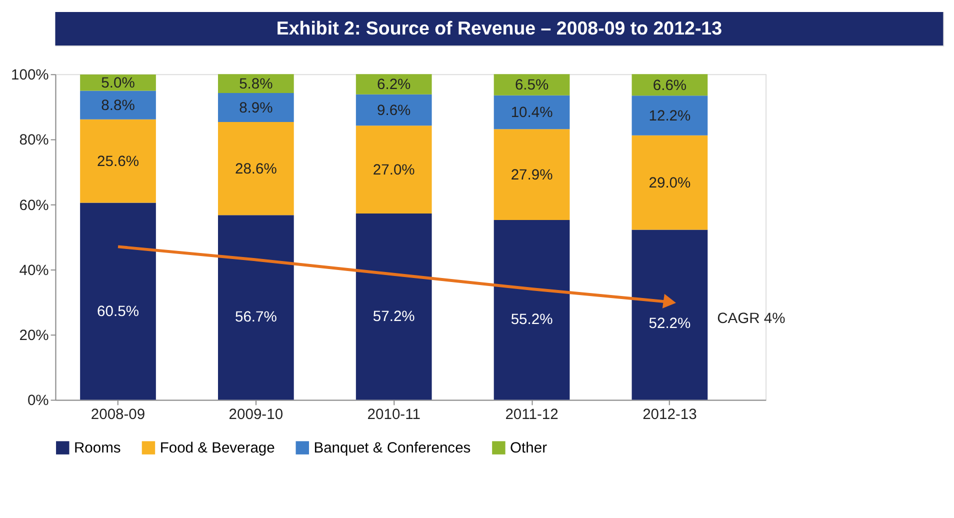 The height and width of the screenshot is (518, 954). What do you see at coordinates (97, 448) in the screenshot?
I see `legend-label: Rooms` at bounding box center [97, 448].